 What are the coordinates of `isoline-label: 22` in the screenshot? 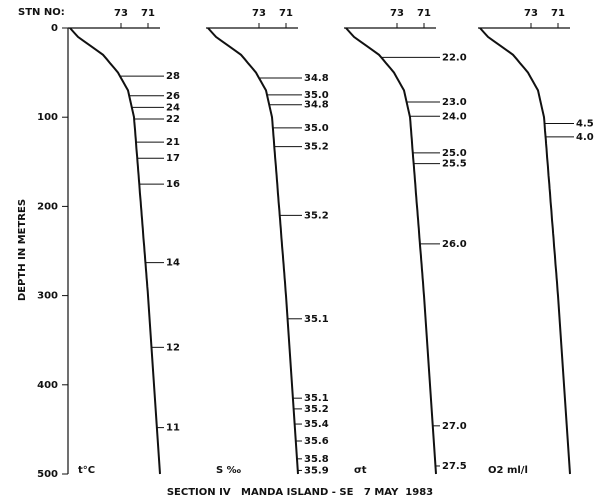 It's located at (173, 119).